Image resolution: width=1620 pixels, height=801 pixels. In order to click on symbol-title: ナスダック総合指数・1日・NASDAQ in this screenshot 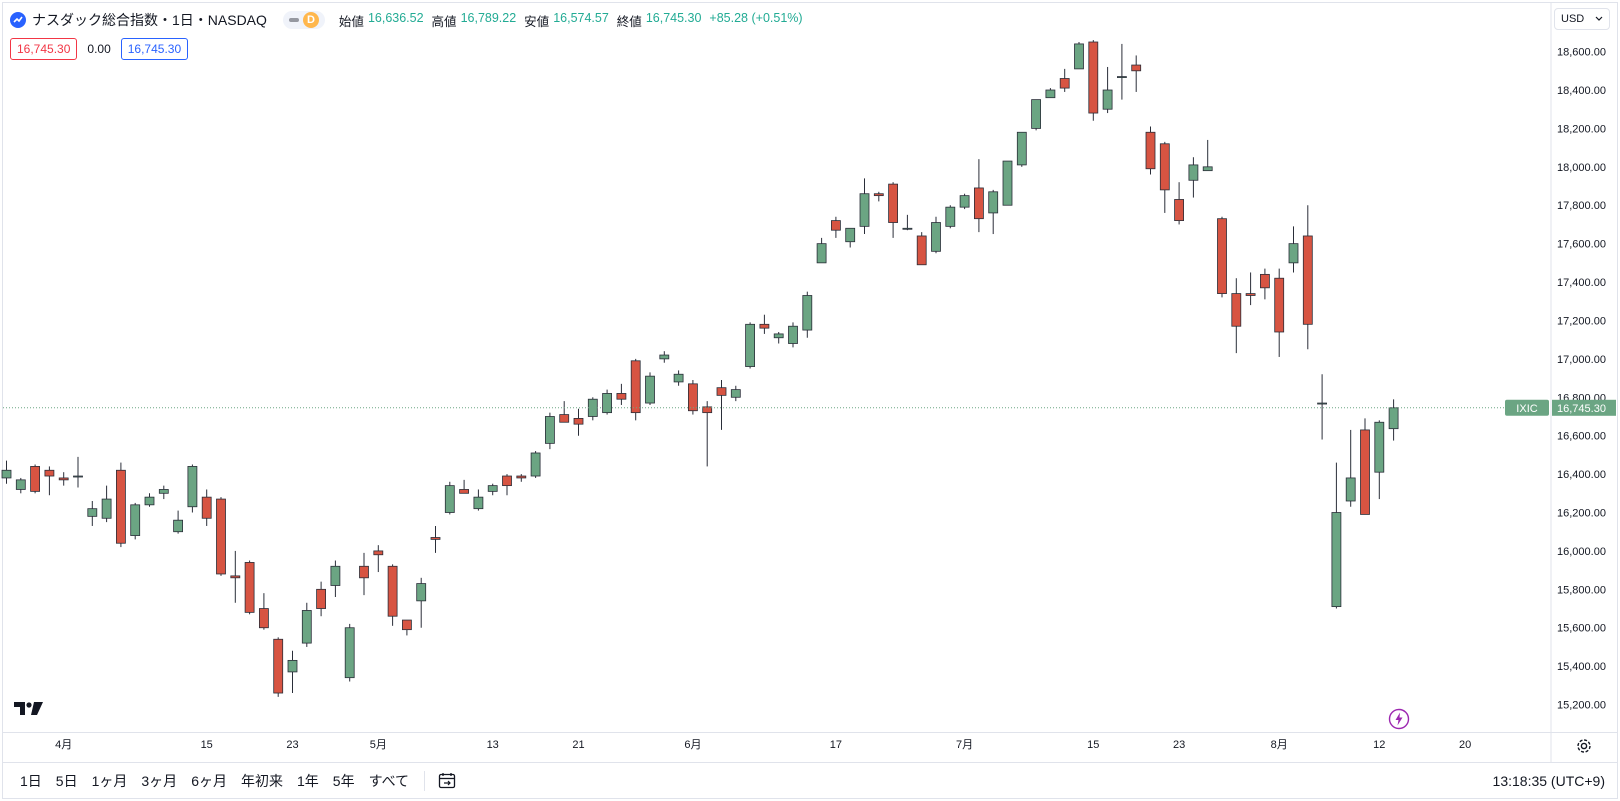, I will do `click(149, 20)`.